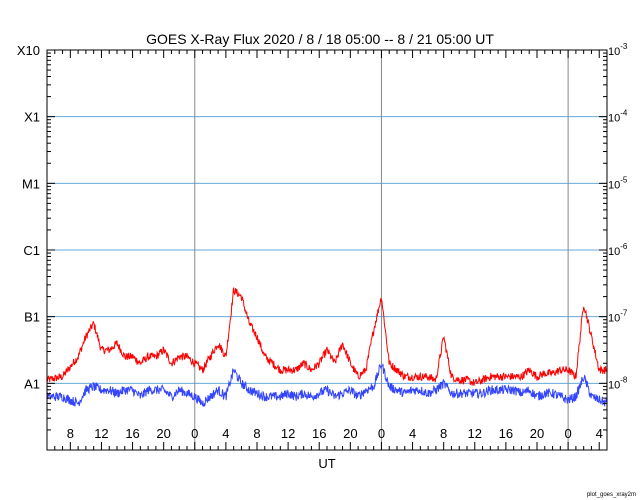 This screenshot has height=500, width=640. I want to click on right-flux-label: 10-6, so click(618, 250).